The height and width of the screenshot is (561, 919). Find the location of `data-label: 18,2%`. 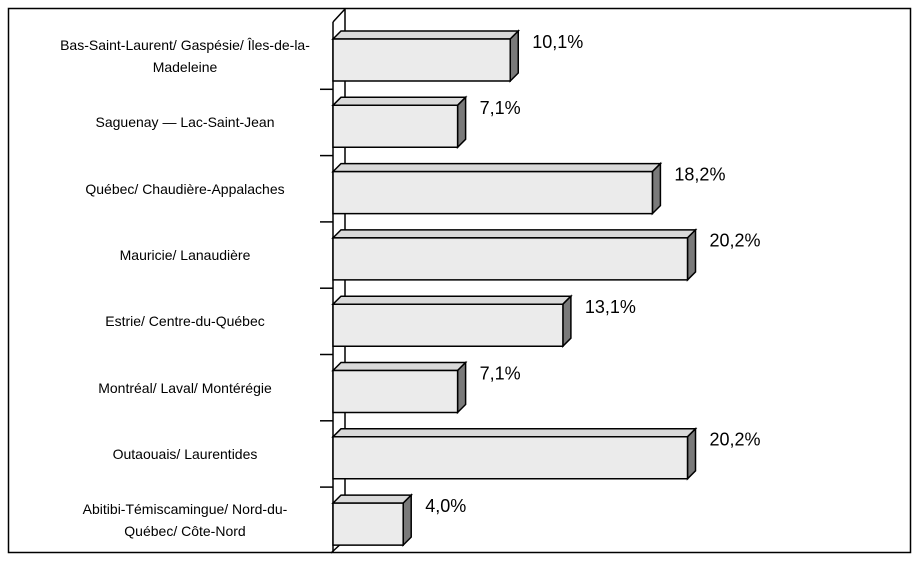

data-label: 18,2% is located at coordinates (699, 174).